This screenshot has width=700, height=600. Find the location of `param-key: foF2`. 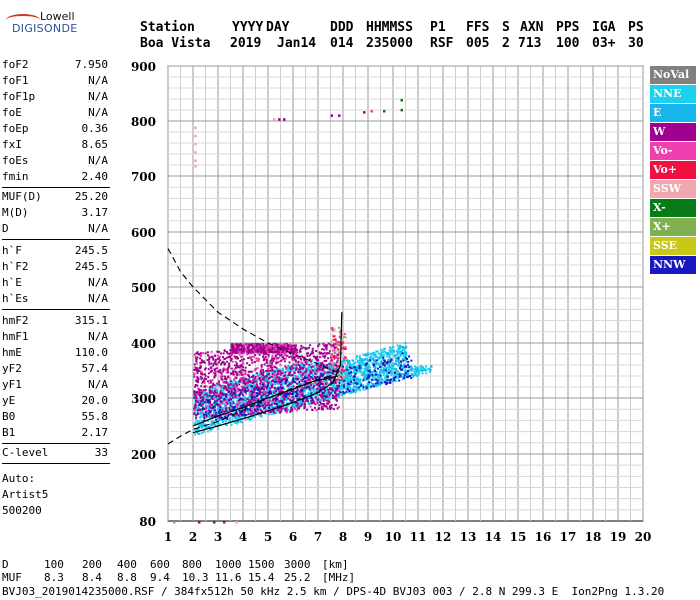

param-key: foF2 is located at coordinates (15, 64).